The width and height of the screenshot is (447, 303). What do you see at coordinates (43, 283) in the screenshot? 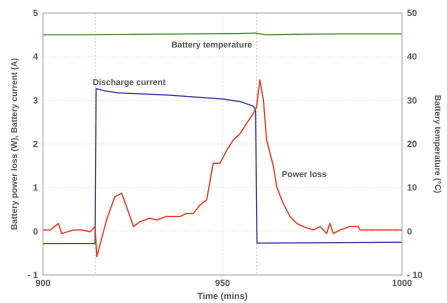
I see `x-tick-label: 900` at bounding box center [43, 283].